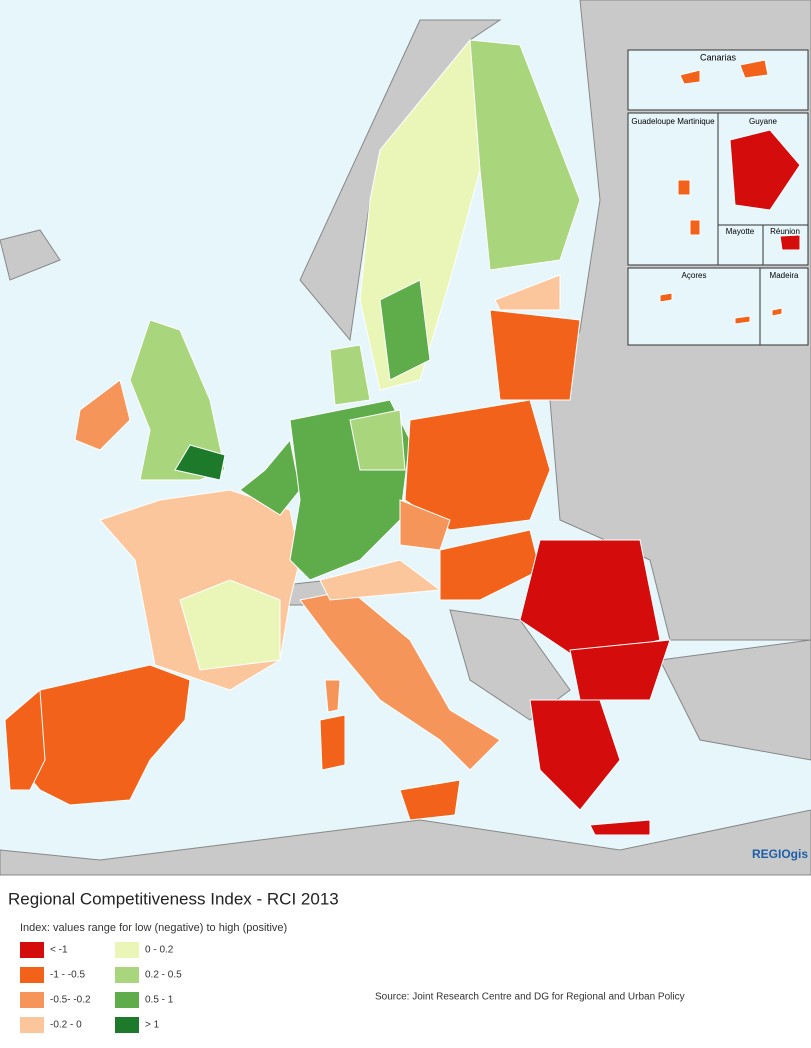  What do you see at coordinates (59, 950) in the screenshot?
I see `legend-label: < -1` at bounding box center [59, 950].